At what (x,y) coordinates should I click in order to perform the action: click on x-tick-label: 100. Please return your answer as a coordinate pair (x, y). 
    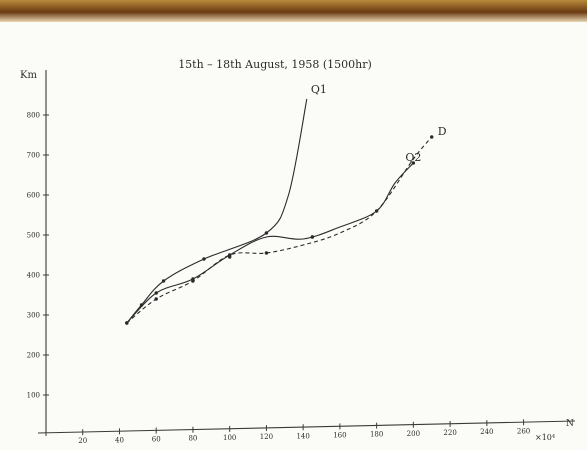
    Looking at the image, I should click on (229, 438).